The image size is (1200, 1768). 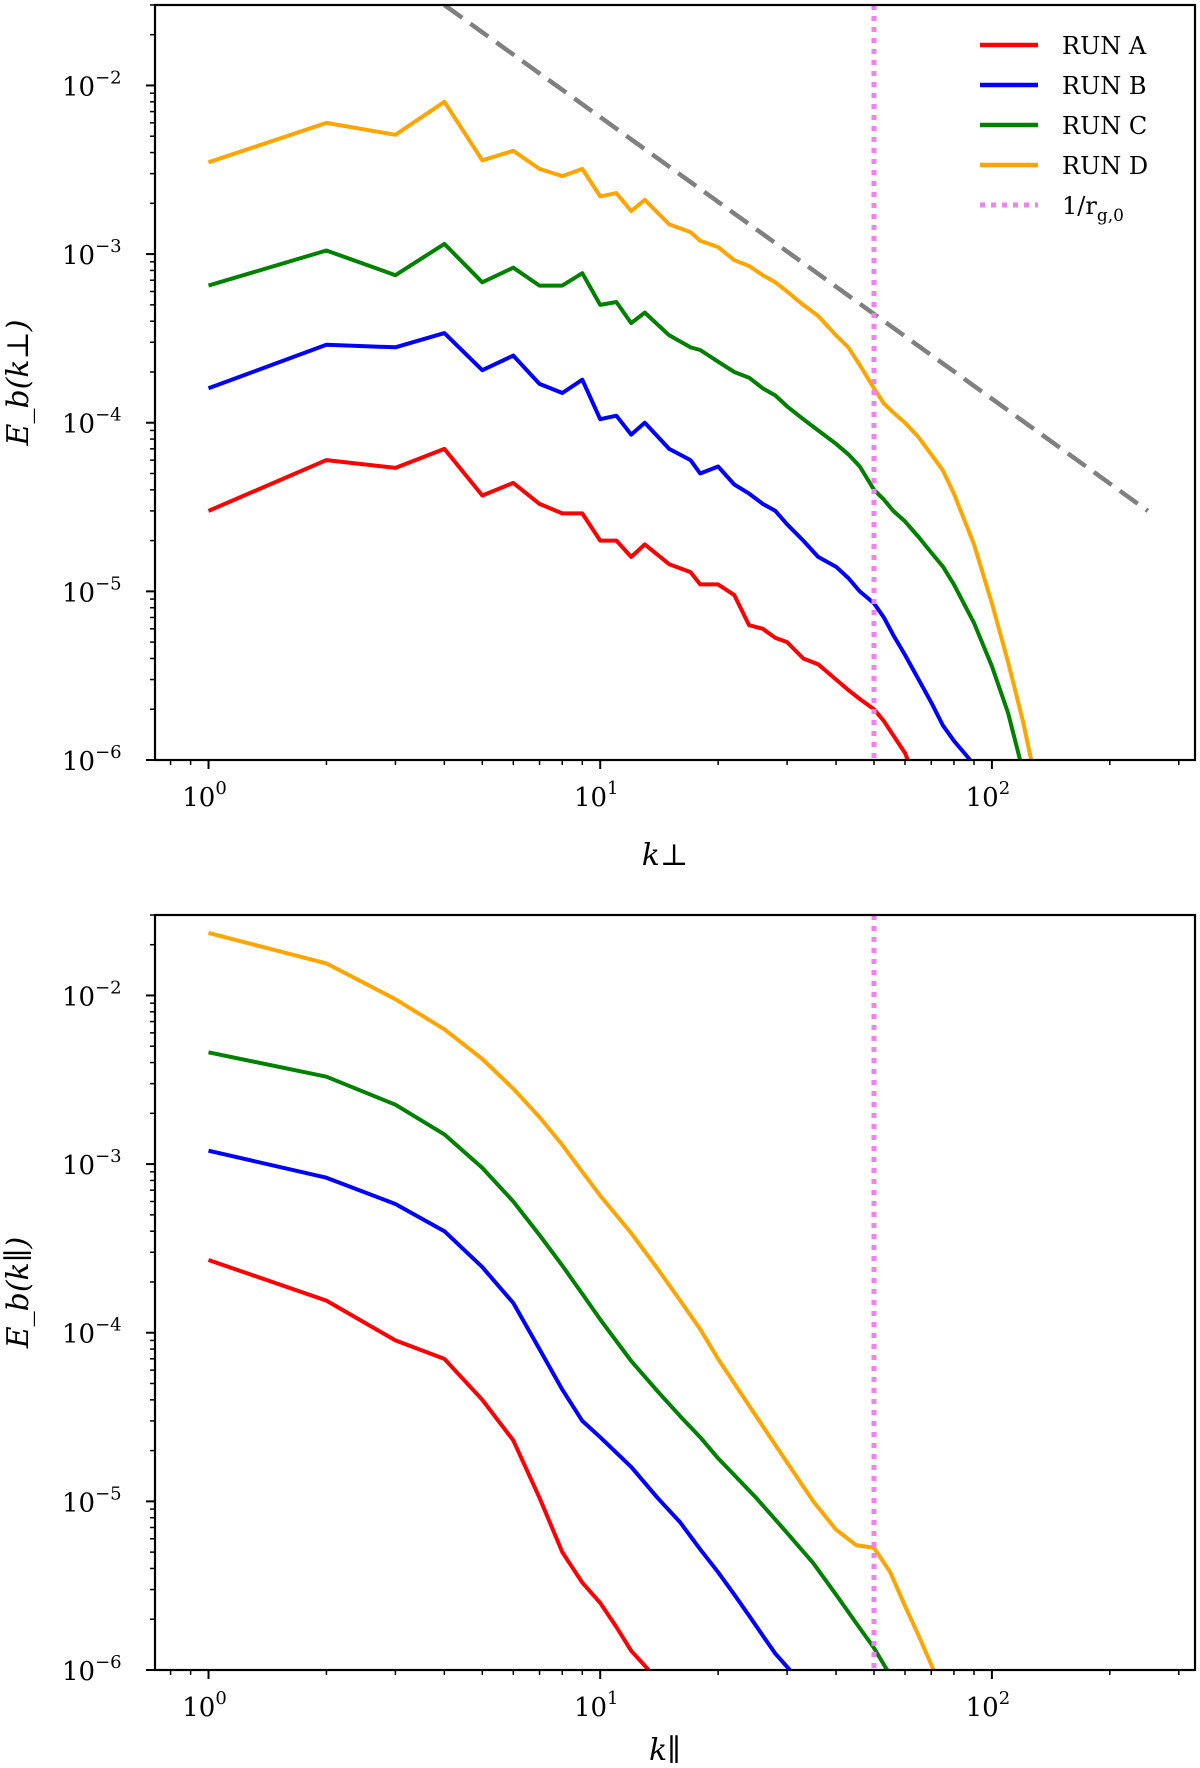 I want to click on legend: RUN A RUN B RUN C RUN D 1/rg,0, so click(x=1064, y=129).